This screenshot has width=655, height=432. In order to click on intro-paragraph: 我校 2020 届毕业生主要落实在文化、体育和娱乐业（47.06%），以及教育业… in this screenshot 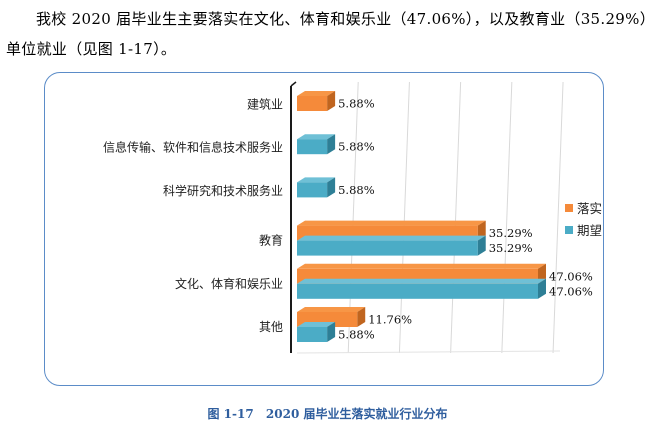, I will do `click(327, 34)`.